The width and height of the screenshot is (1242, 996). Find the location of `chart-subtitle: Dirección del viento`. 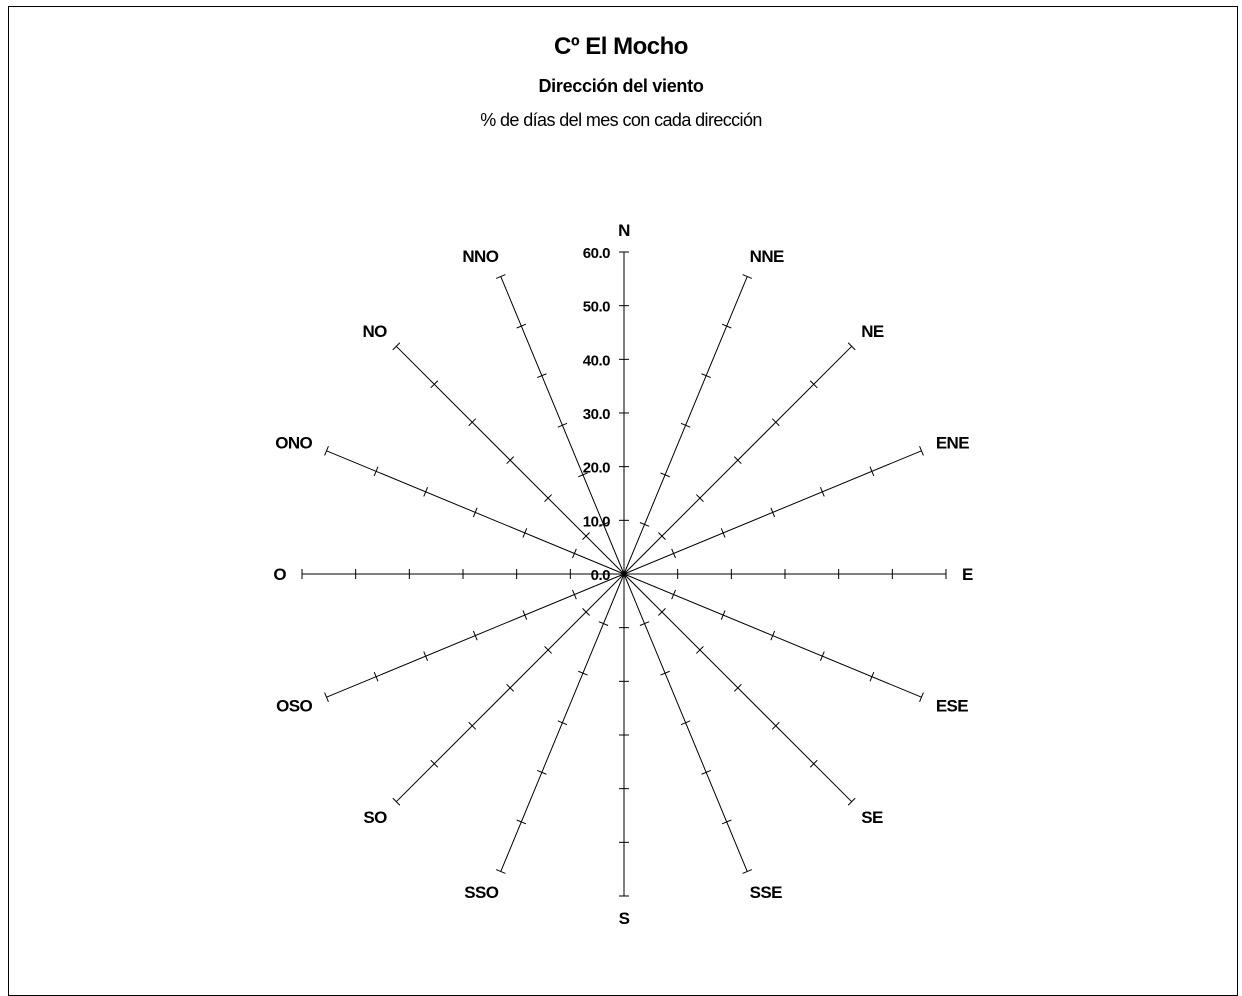

chart-subtitle: Dirección del viento is located at coordinates (621, 86).